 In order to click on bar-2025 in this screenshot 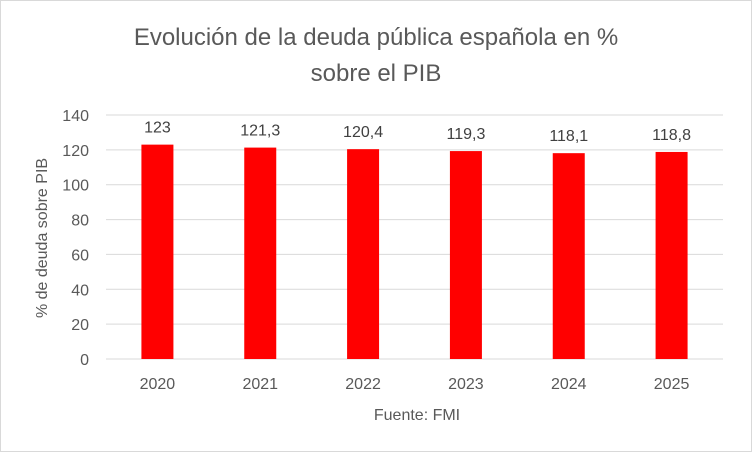, I will do `click(671, 255)`.